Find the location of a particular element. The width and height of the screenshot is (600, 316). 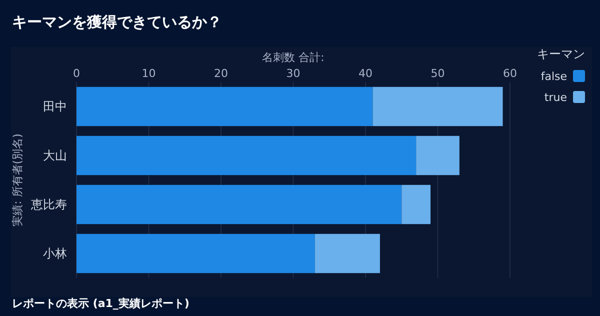

text: レポートの表示 (a1_実績レポート) is located at coordinates (101, 303).